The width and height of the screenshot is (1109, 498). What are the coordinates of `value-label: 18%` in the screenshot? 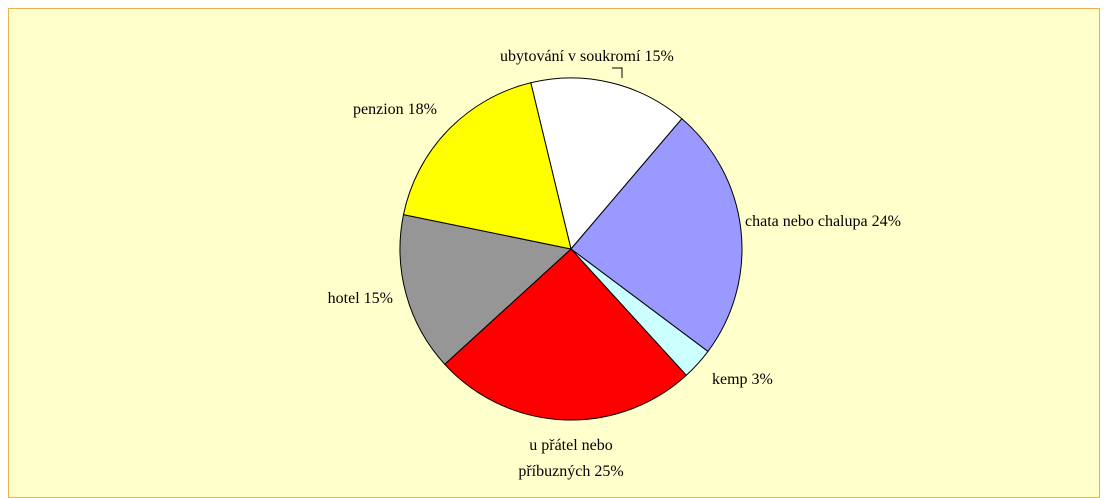 It's located at (422, 109).